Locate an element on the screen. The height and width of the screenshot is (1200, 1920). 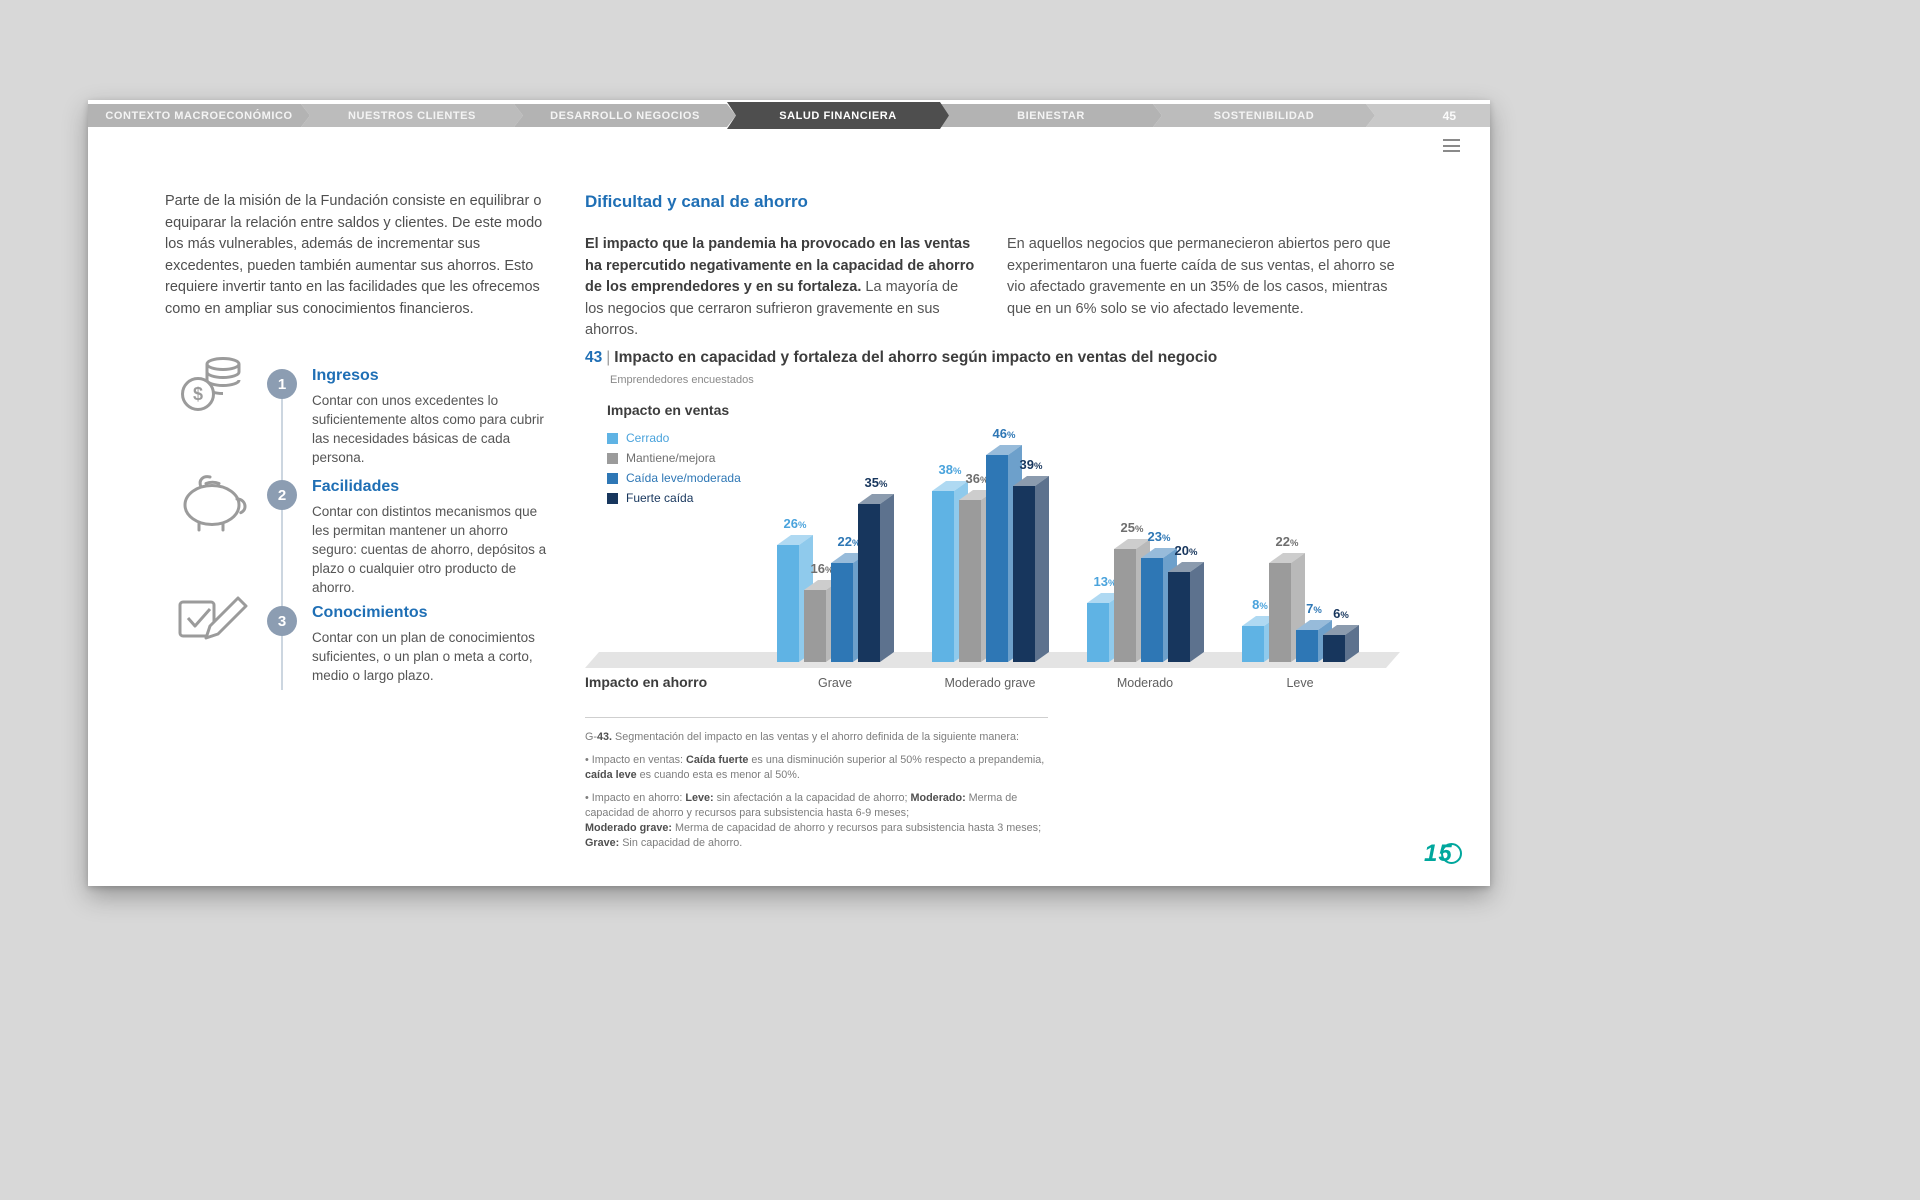
tab-nuestros-clientes: NUESTROS CLIENTES is located at coordinates (412, 115).